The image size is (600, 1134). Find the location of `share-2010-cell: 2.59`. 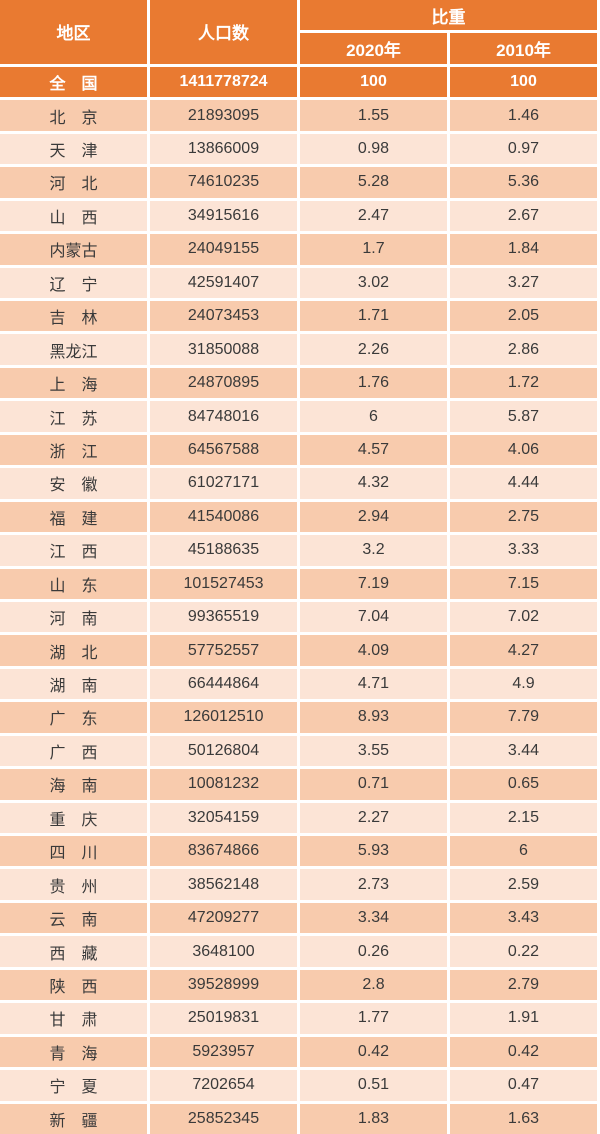

share-2010-cell: 2.59 is located at coordinates (523, 884).